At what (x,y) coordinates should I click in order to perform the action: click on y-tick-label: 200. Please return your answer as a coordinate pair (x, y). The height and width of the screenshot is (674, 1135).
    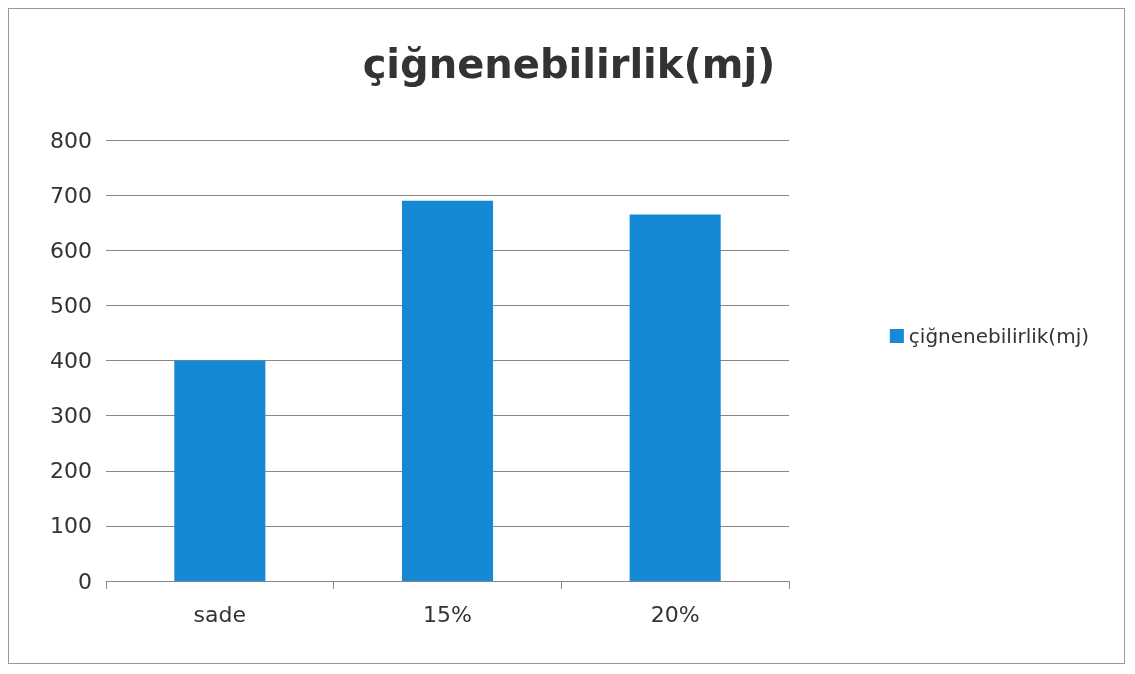
    Looking at the image, I should click on (71, 471).